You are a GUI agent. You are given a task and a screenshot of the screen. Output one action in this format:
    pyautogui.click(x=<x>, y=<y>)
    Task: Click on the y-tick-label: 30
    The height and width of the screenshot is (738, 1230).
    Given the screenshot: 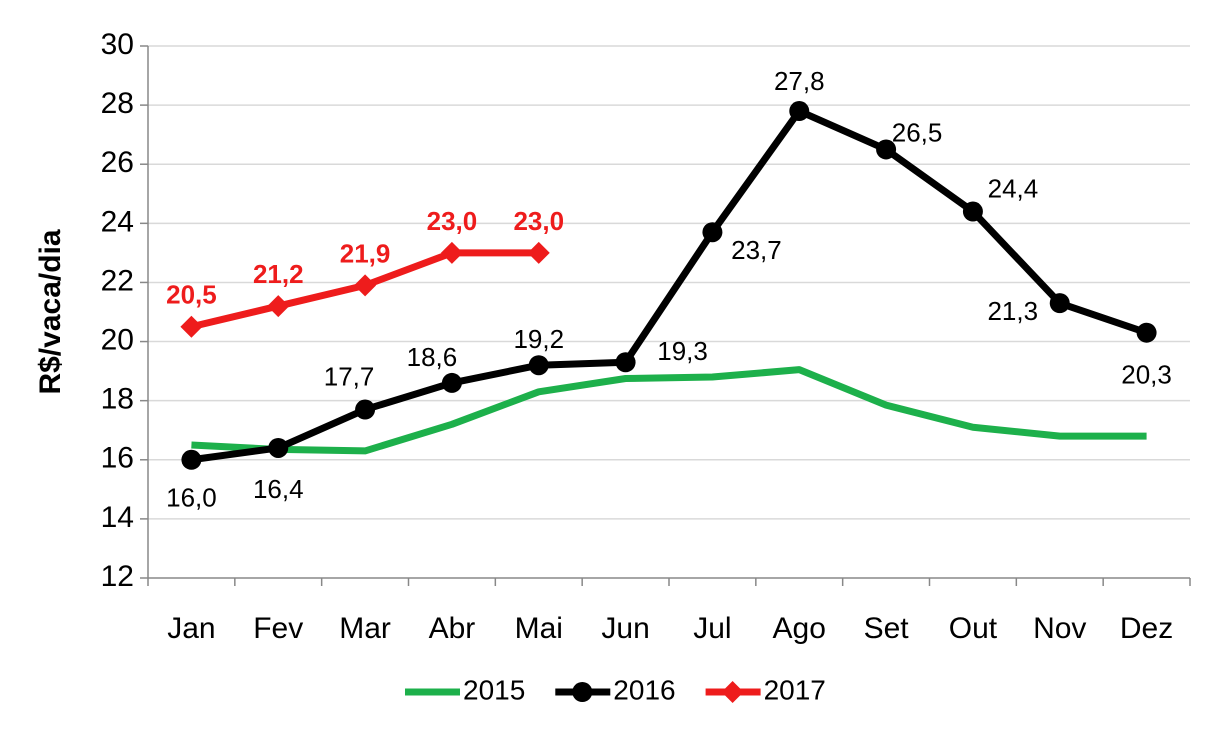 What is the action you would take?
    pyautogui.click(x=117, y=44)
    